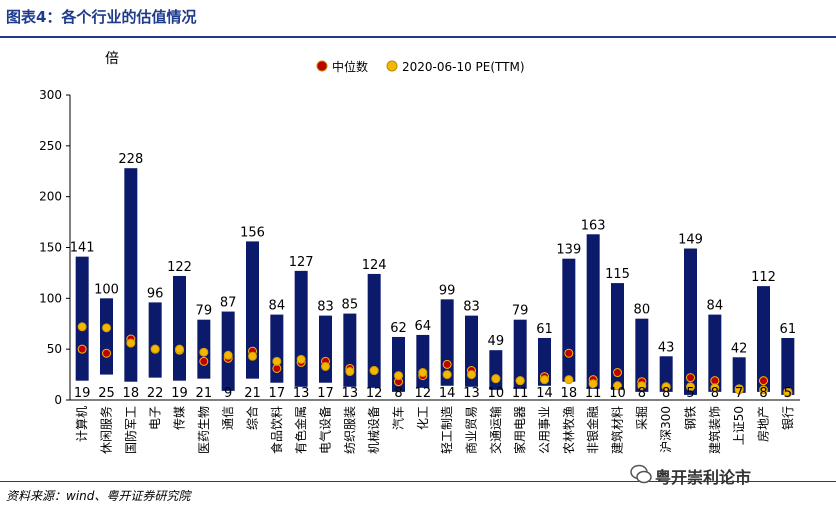 The height and width of the screenshot is (510, 836). I want to click on high-value-label: 149, so click(690, 240).